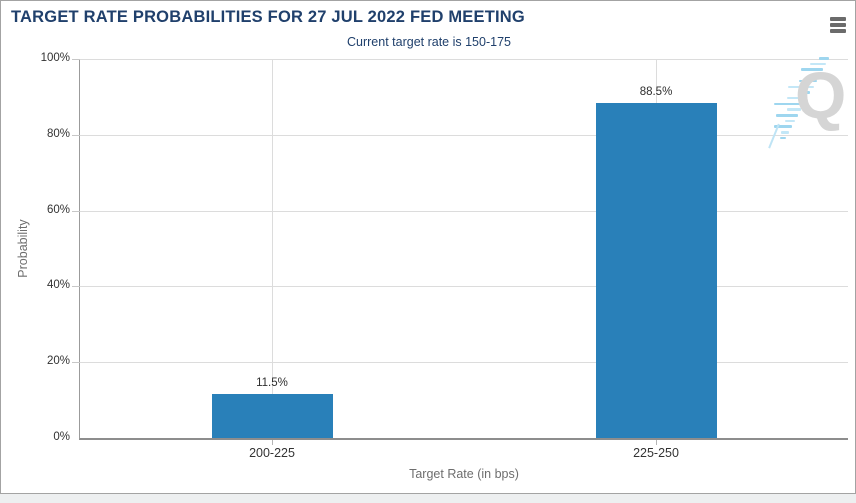  I want to click on bar-value-label: 88.5%, so click(656, 91).